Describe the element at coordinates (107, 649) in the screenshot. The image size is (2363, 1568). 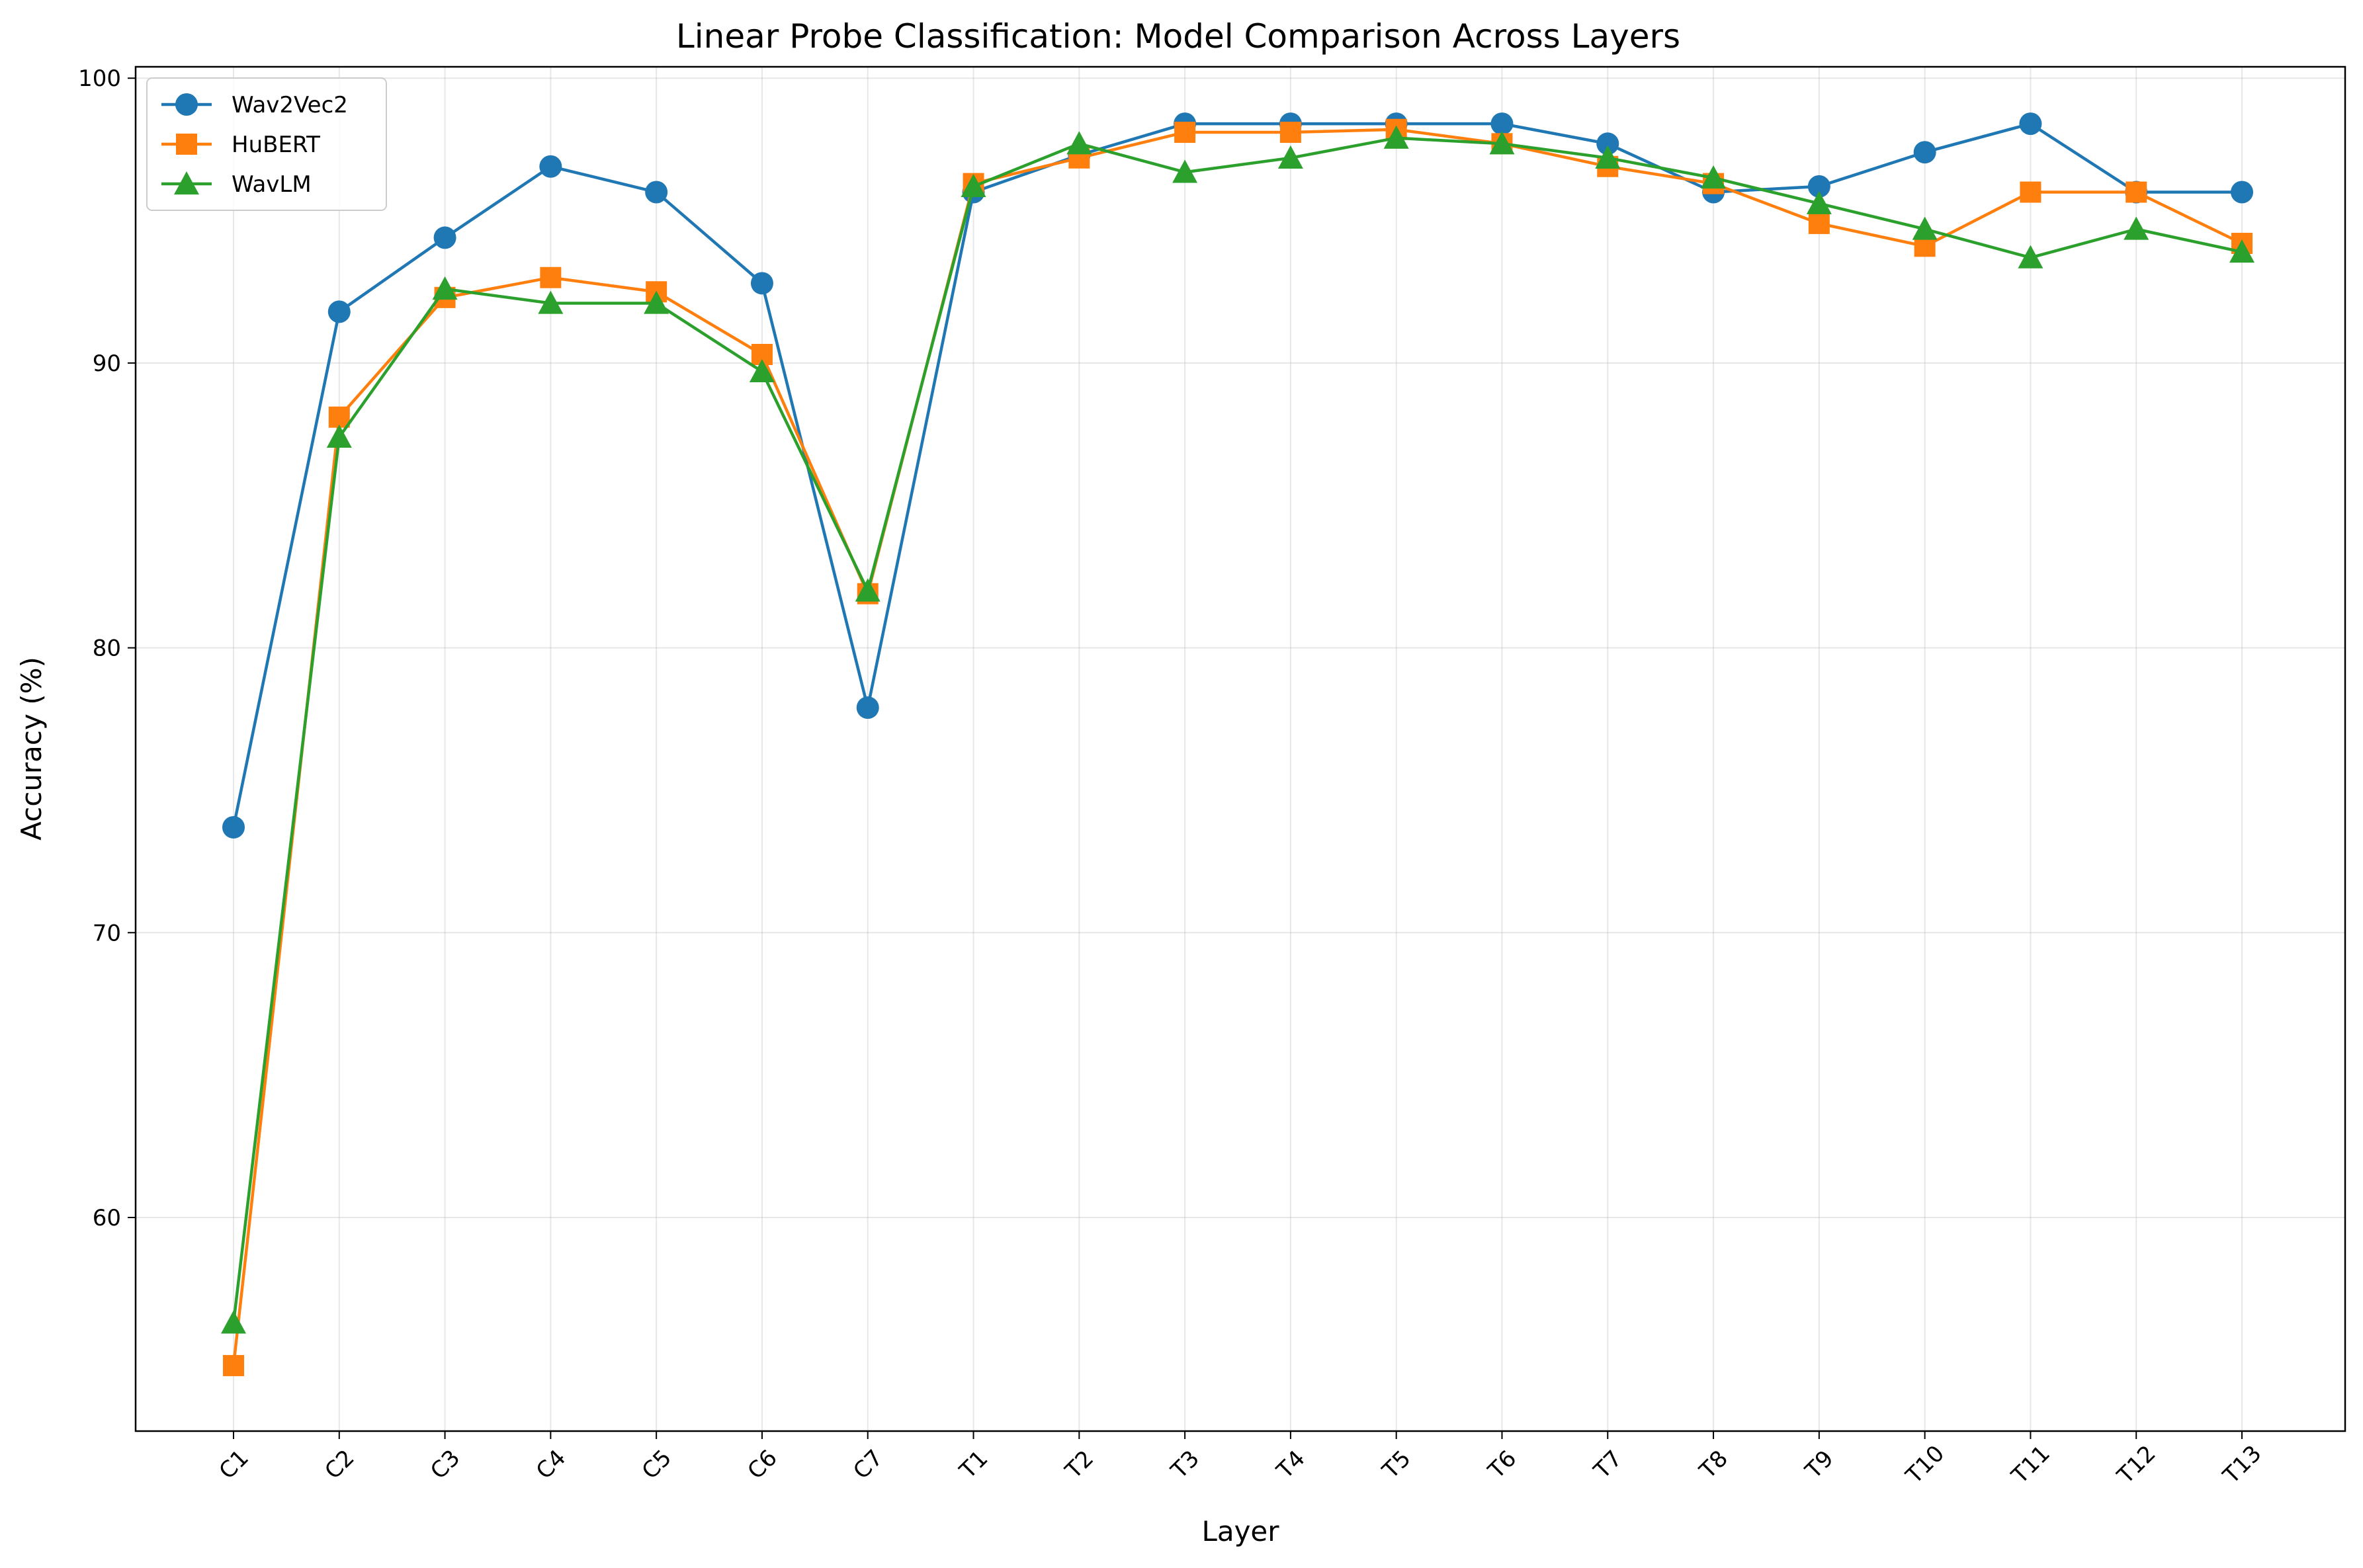
I see `y-tick-label: 80` at that location.